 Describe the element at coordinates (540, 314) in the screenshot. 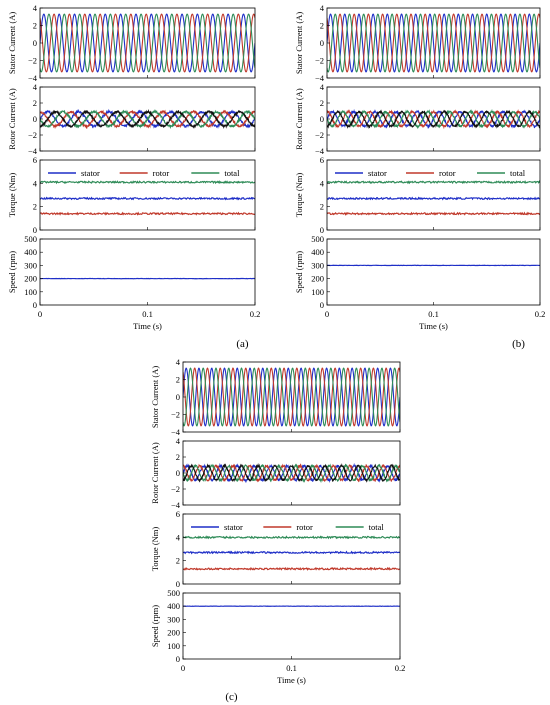

I see `xtick-label: 0.2` at that location.